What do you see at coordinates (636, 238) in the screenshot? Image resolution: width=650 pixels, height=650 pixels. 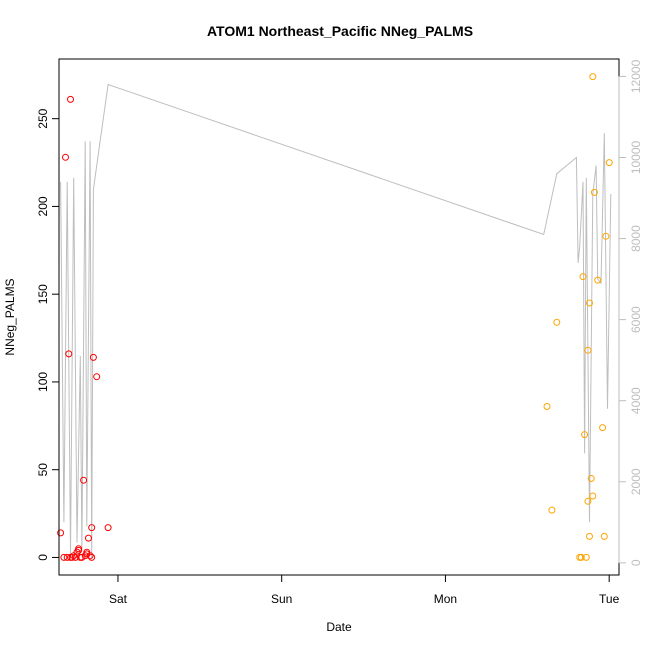 I see `y2-tick-label: 8000` at bounding box center [636, 238].